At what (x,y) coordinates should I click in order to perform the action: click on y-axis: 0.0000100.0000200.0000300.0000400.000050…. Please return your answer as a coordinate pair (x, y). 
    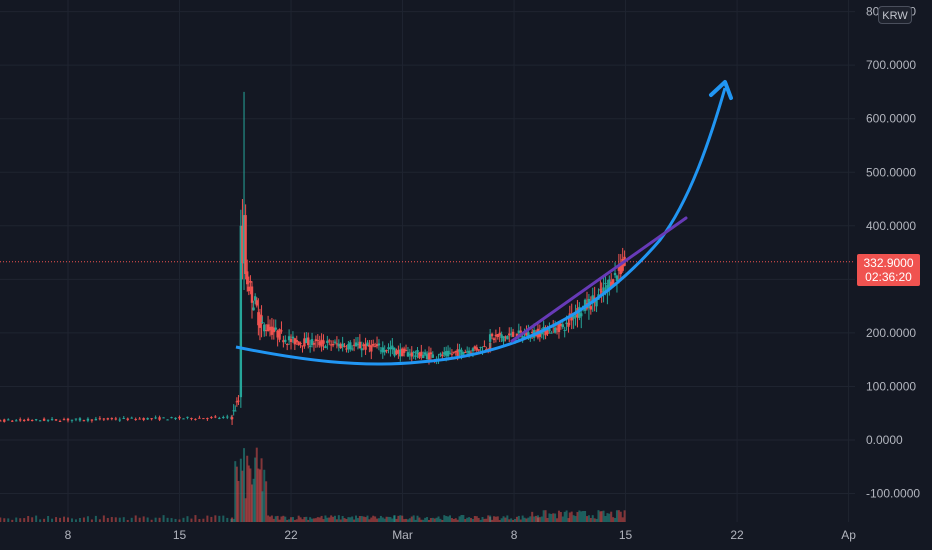
    Looking at the image, I should click on (893, 253).